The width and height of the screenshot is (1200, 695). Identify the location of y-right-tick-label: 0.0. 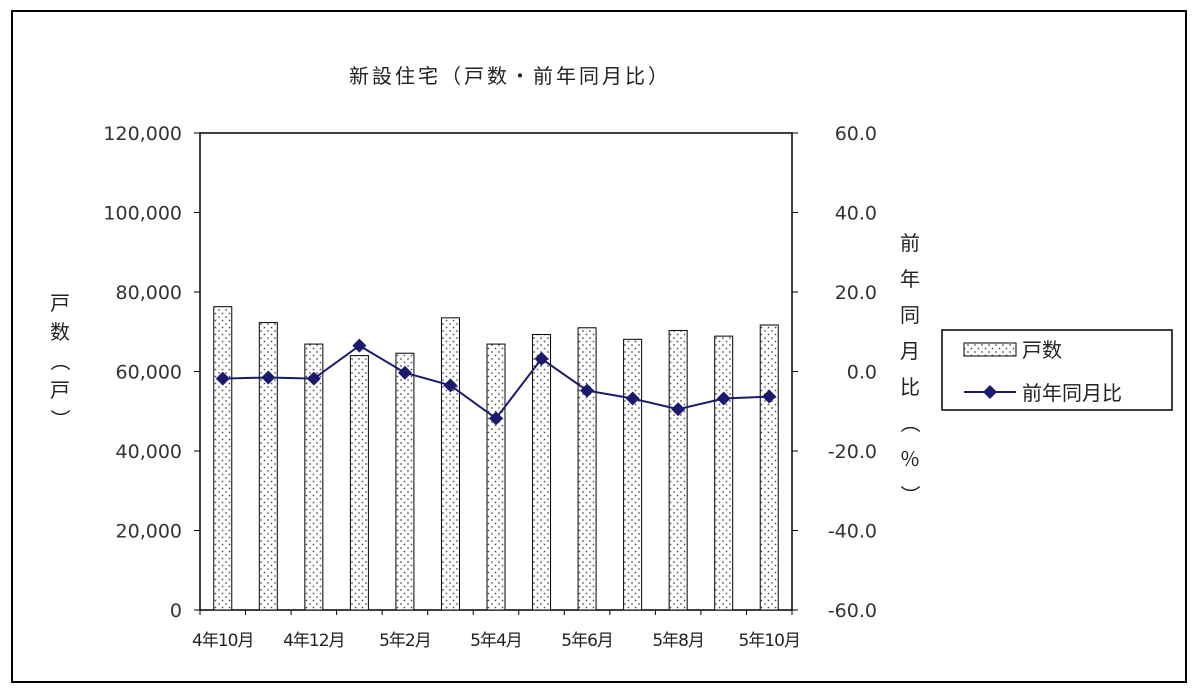
(862, 373).